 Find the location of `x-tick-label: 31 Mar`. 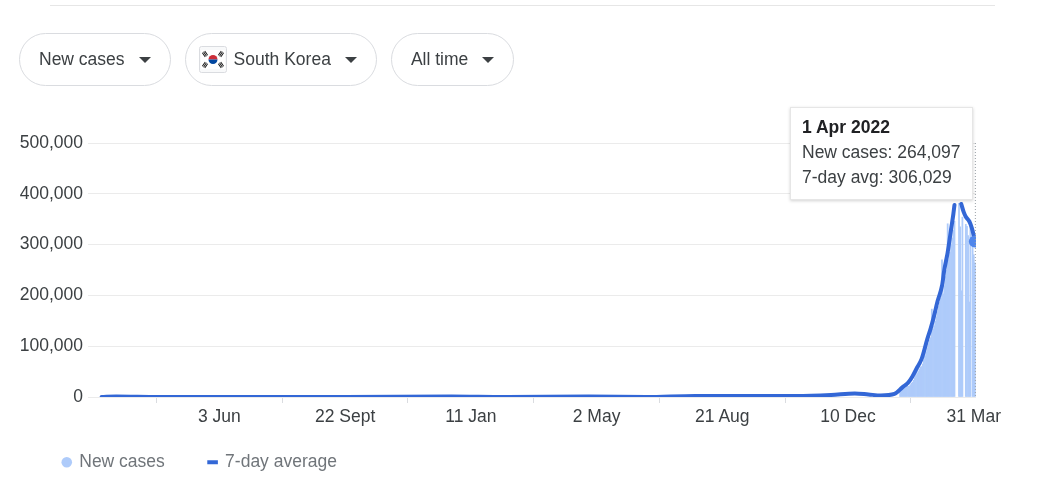

x-tick-label: 31 Mar is located at coordinates (974, 416).